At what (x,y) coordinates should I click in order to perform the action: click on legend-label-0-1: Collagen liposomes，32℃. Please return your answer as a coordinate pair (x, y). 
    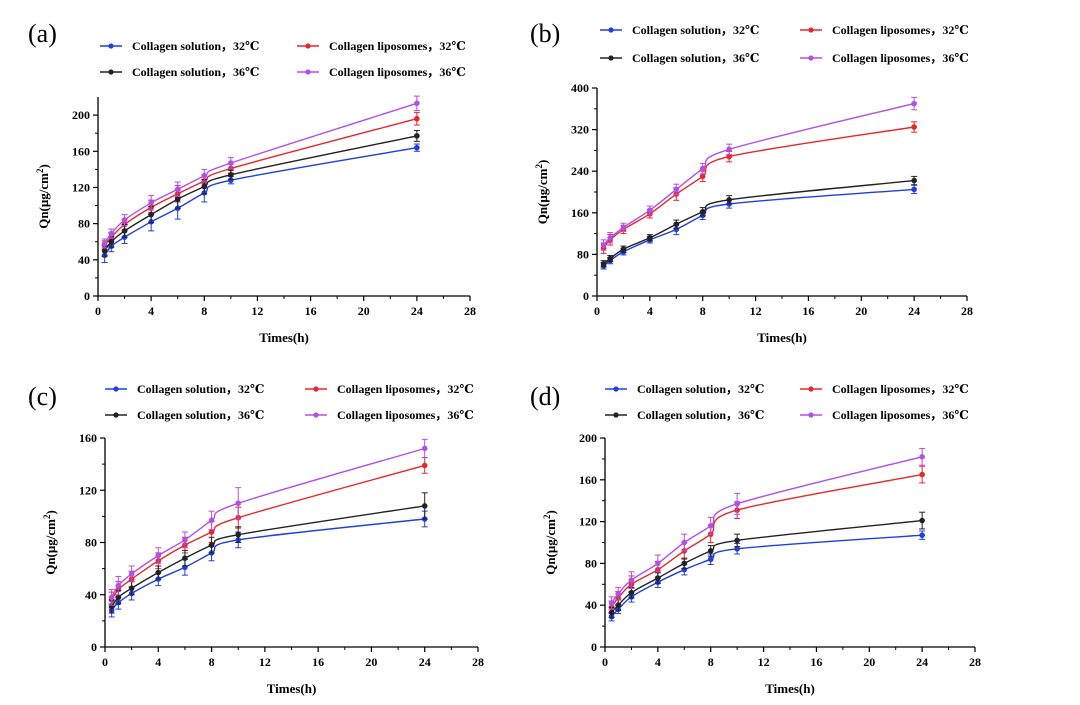
    Looking at the image, I should click on (397, 46).